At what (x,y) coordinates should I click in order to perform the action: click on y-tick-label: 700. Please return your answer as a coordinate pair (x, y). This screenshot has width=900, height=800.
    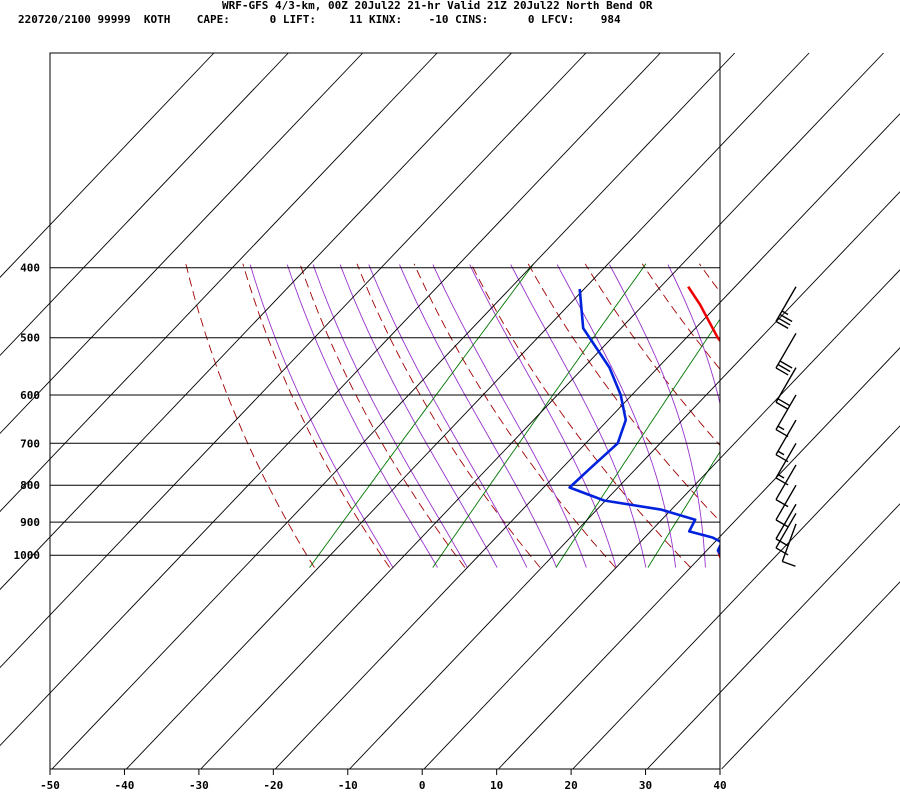
    Looking at the image, I should click on (30, 443).